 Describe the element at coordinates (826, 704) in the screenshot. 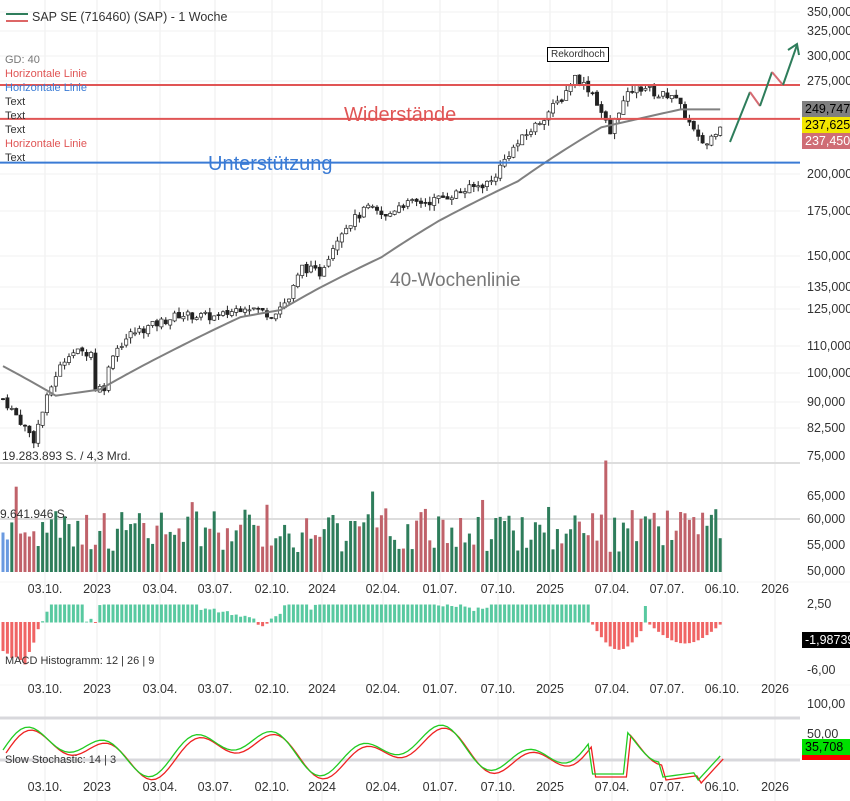

I see `stoch-axis-label: 100,00` at that location.